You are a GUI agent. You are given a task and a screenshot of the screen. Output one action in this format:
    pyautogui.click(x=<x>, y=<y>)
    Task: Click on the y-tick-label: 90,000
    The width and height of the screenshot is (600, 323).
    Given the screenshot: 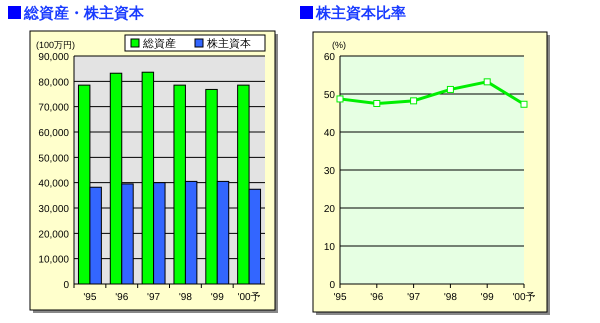 What is the action you would take?
    pyautogui.click(x=54, y=57)
    